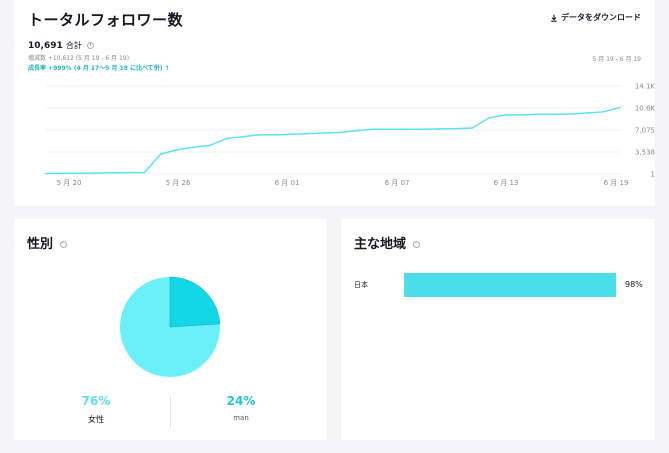 The width and height of the screenshot is (669, 453). I want to click on total-followers: 10,691 合計 i, so click(61, 45).